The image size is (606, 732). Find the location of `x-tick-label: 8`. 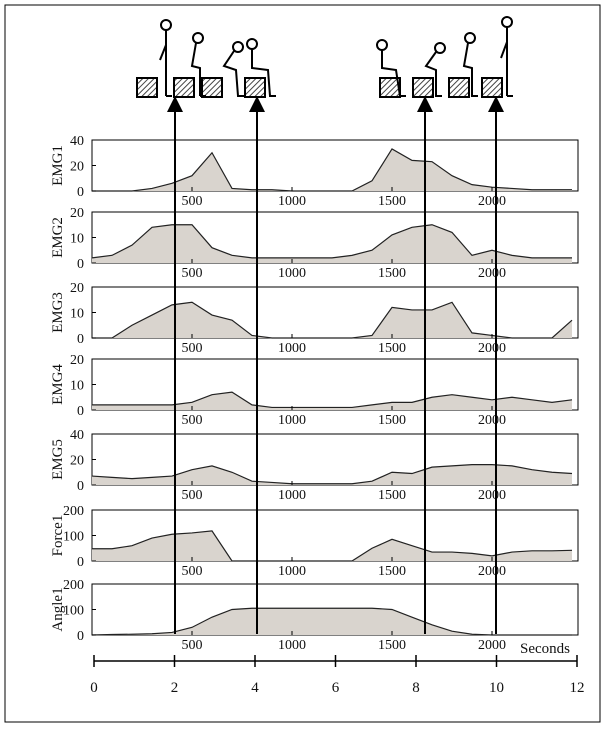

x-tick-label: 8 is located at coordinates (416, 688).